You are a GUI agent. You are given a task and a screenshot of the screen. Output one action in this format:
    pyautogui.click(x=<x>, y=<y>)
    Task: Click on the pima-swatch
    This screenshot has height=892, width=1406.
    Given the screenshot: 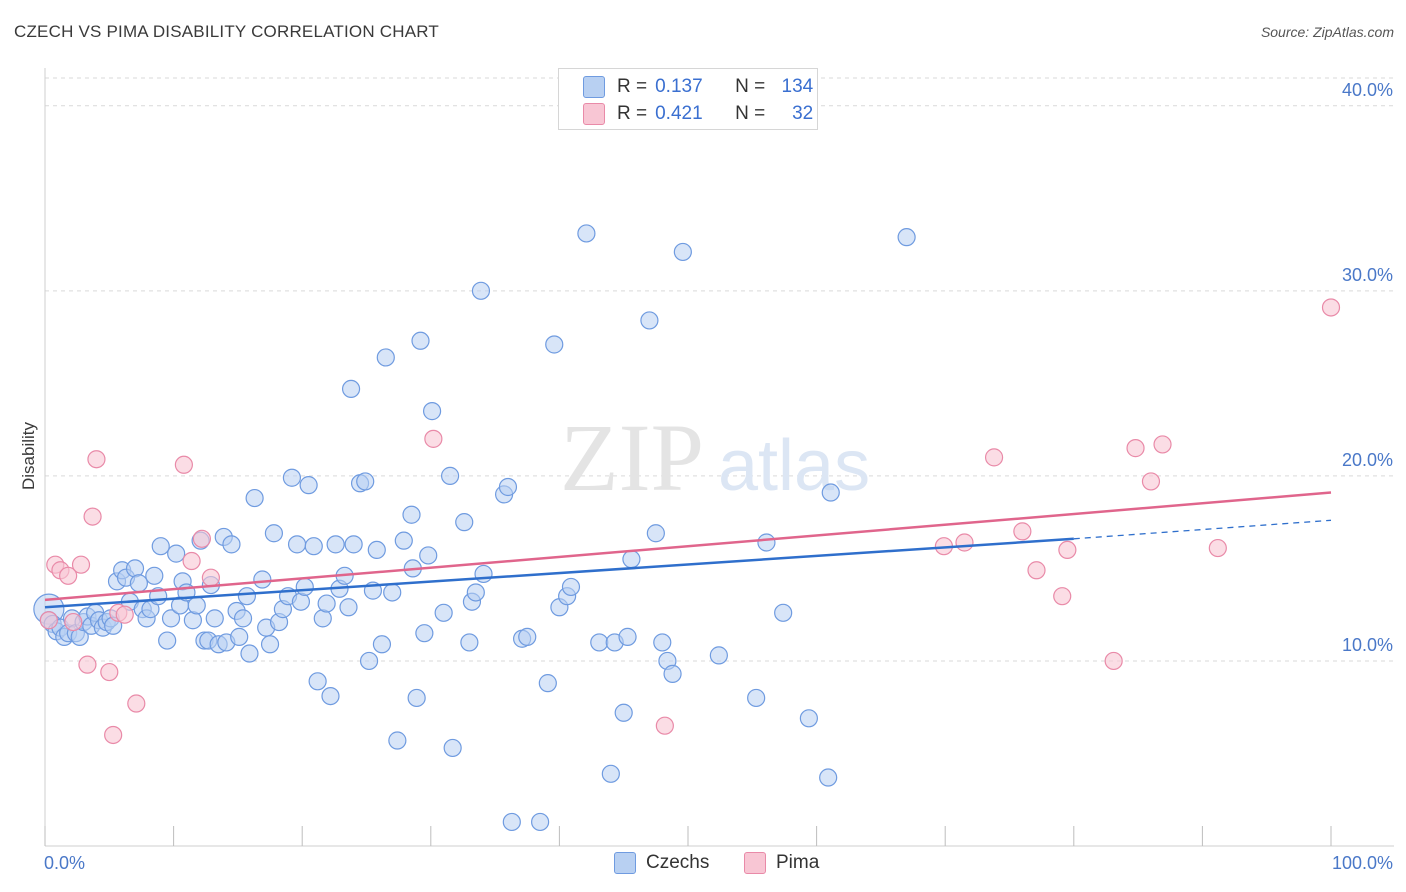 What is the action you would take?
    pyautogui.click(x=594, y=114)
    